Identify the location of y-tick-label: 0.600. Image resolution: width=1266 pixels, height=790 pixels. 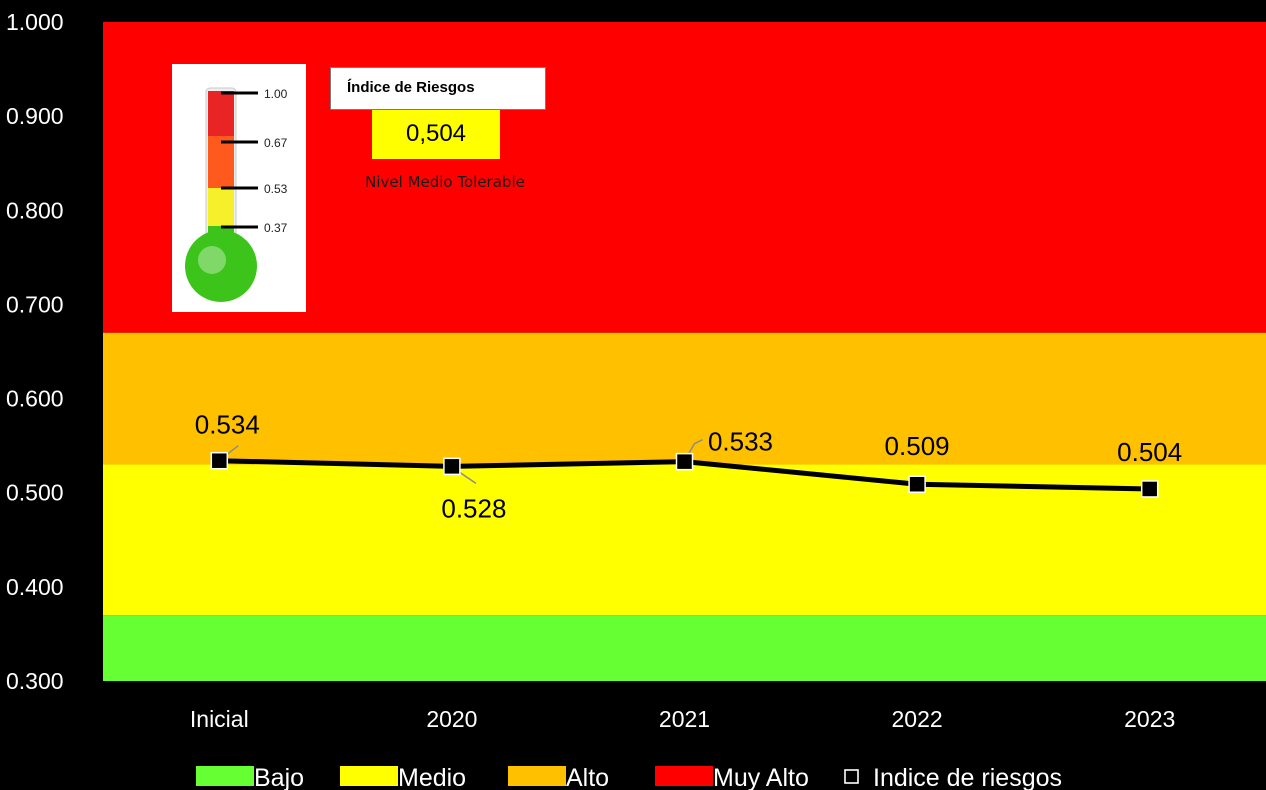
(35, 399).